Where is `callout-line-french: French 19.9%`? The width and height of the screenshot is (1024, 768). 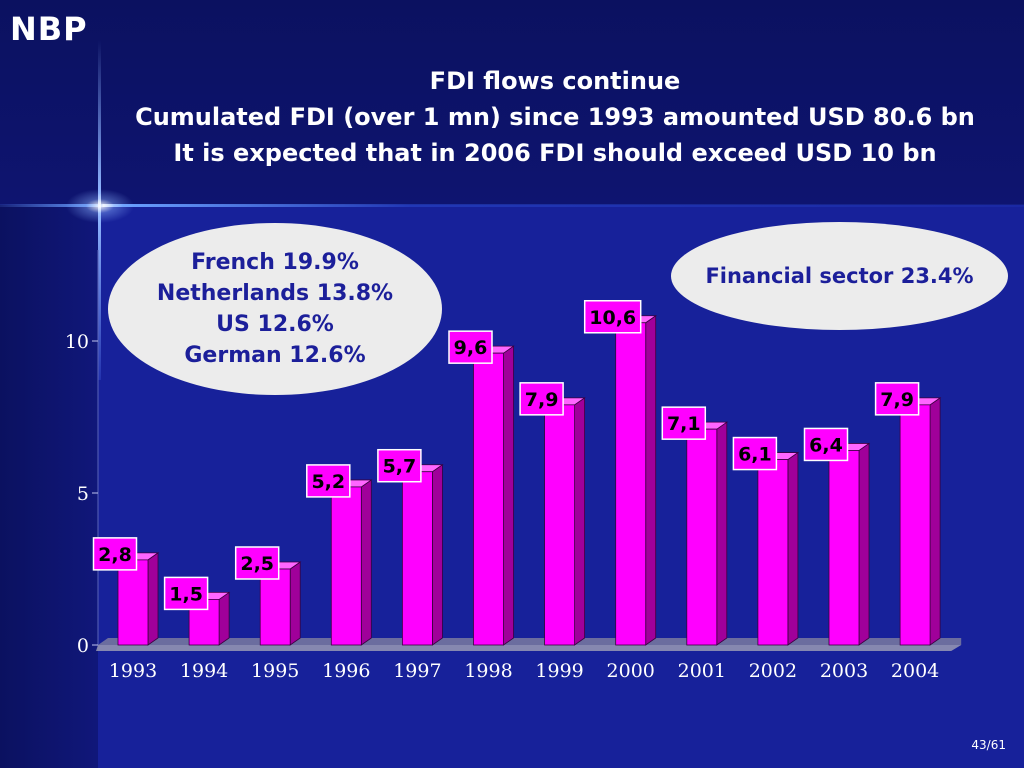
callout-line-french: French 19.9% is located at coordinates (275, 262).